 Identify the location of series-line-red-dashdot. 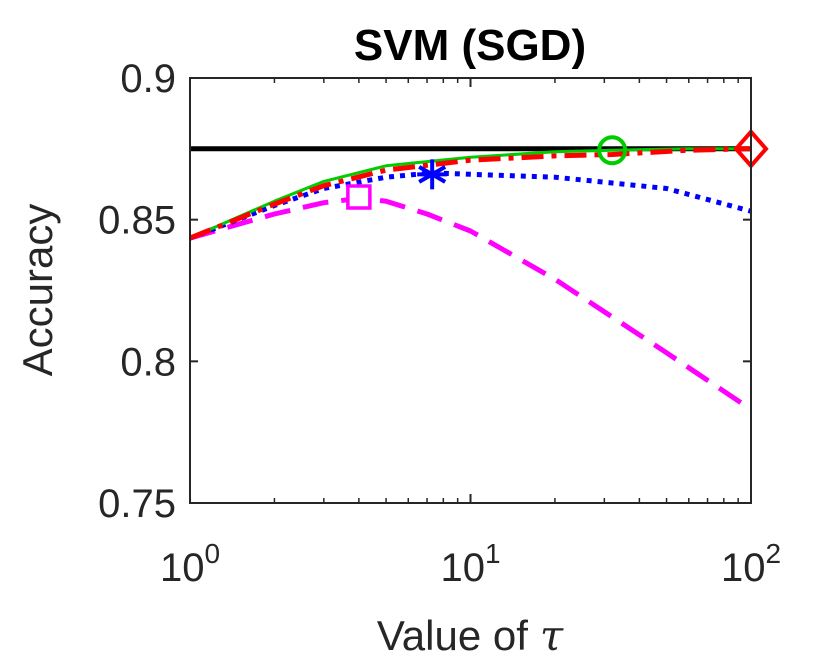
(470, 193).